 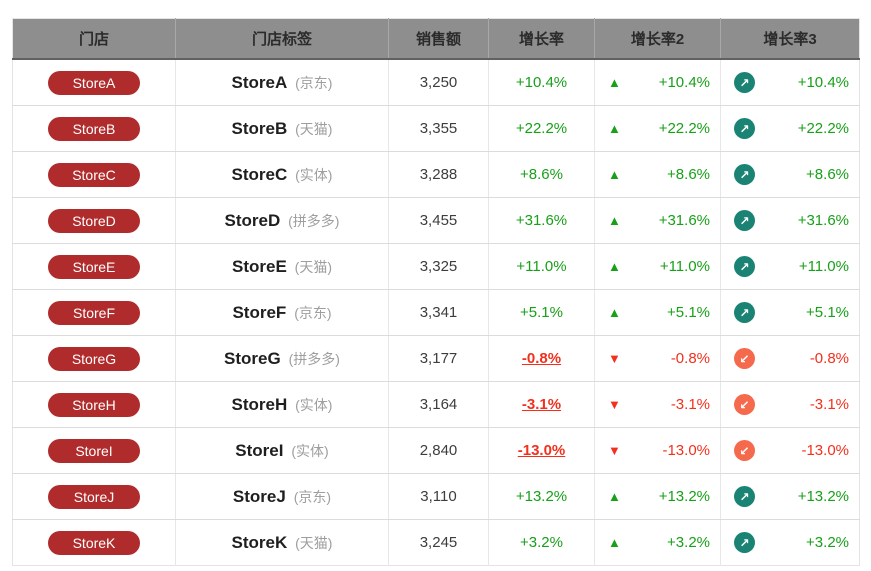 What do you see at coordinates (541, 496) in the screenshot?
I see `growth-cell: +13.2%` at bounding box center [541, 496].